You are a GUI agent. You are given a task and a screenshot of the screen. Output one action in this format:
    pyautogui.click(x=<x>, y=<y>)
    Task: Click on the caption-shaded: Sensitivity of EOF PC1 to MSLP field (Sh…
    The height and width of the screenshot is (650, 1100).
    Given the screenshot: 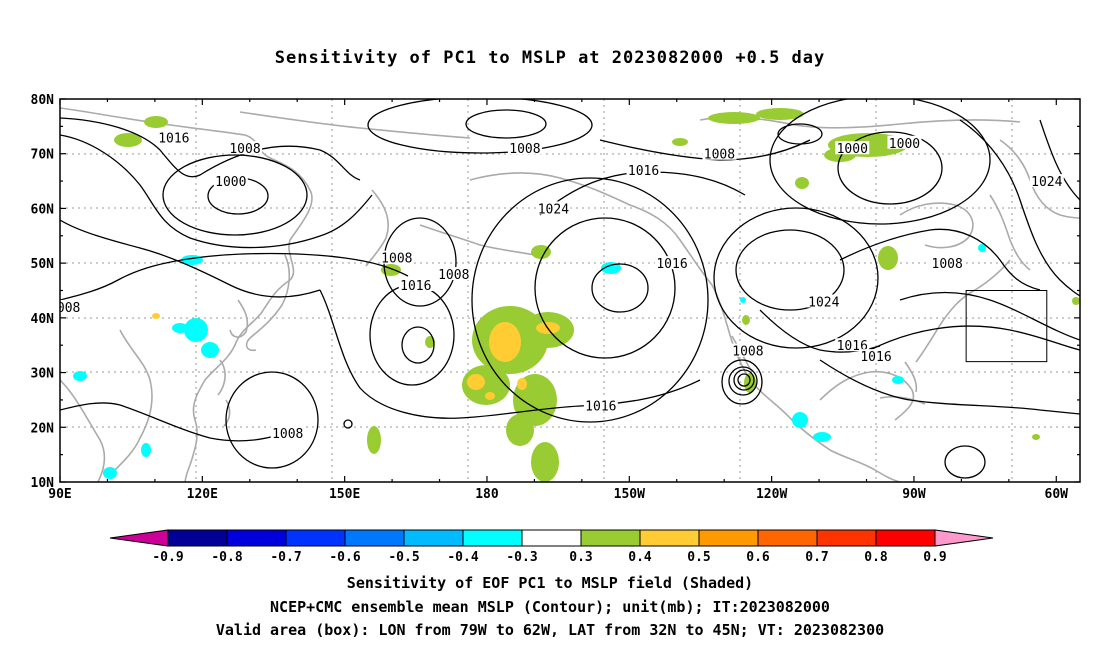 What is the action you would take?
    pyautogui.click(x=550, y=583)
    